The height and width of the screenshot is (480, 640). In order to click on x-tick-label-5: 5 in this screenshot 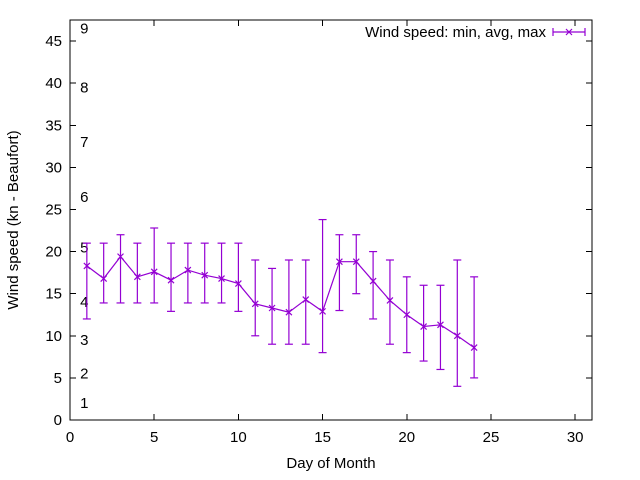, I will do `click(154, 437)`.